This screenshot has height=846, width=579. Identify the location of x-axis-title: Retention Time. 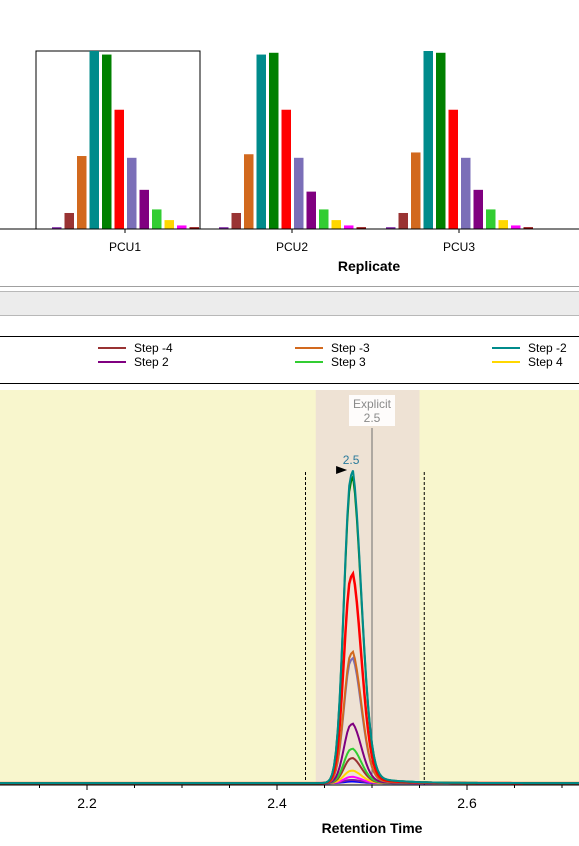
(372, 828).